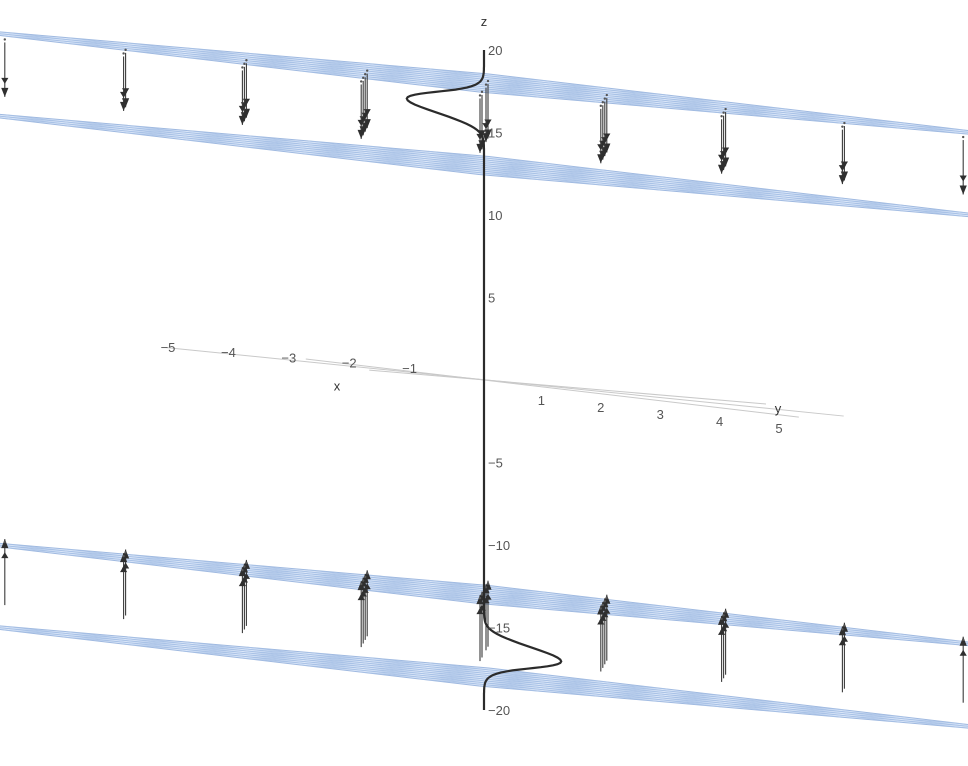 Image resolution: width=968 pixels, height=766 pixels. I want to click on y-axis-line, so click(552, 388).